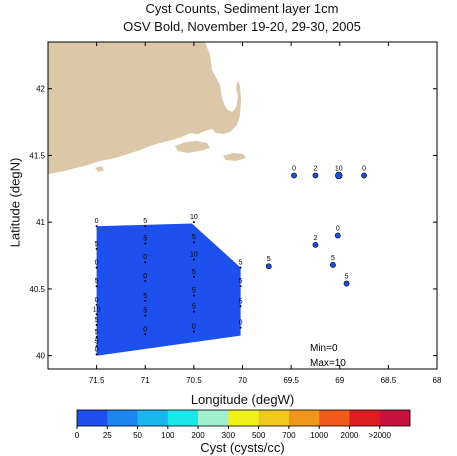  I want to click on x-tick-label: 71.5, so click(97, 380).